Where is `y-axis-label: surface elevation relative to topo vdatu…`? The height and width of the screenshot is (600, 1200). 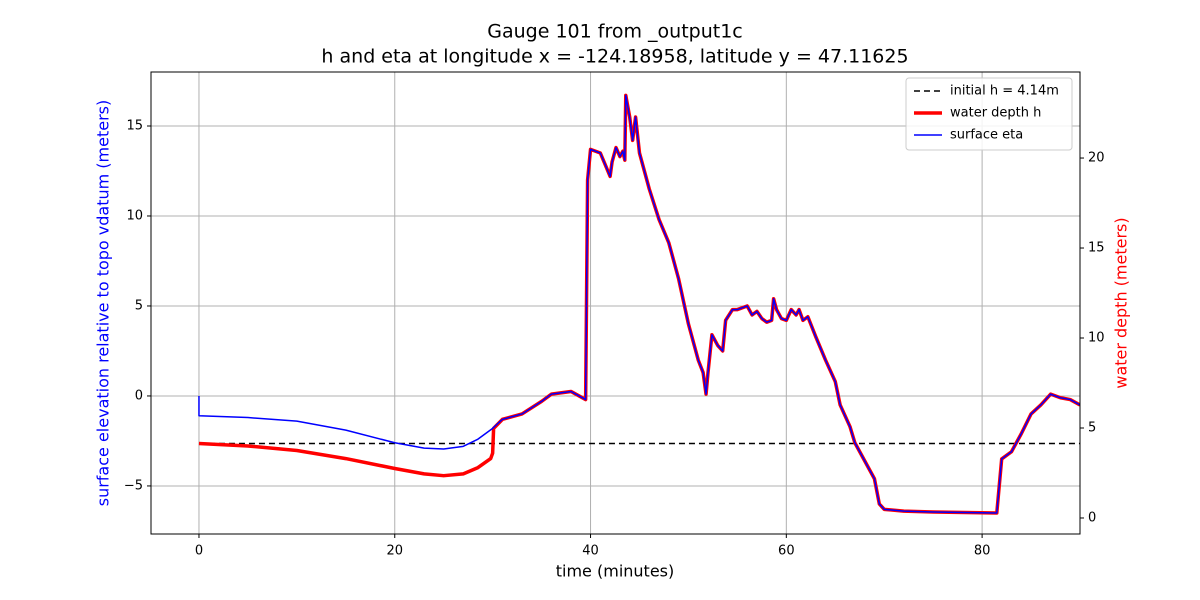 y-axis-label: surface elevation relative to topo vdatu… is located at coordinates (103, 303).